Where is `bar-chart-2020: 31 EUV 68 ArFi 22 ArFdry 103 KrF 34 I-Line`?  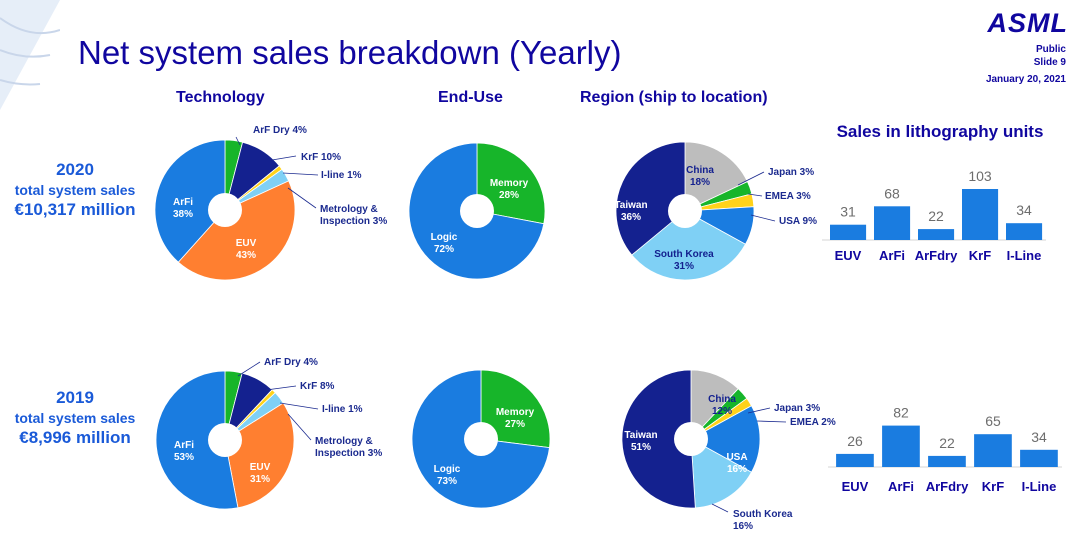 bar-chart-2020: 31 EUV 68 ArFi 22 ArFdry 103 KrF 34 I-Line is located at coordinates (934, 215).